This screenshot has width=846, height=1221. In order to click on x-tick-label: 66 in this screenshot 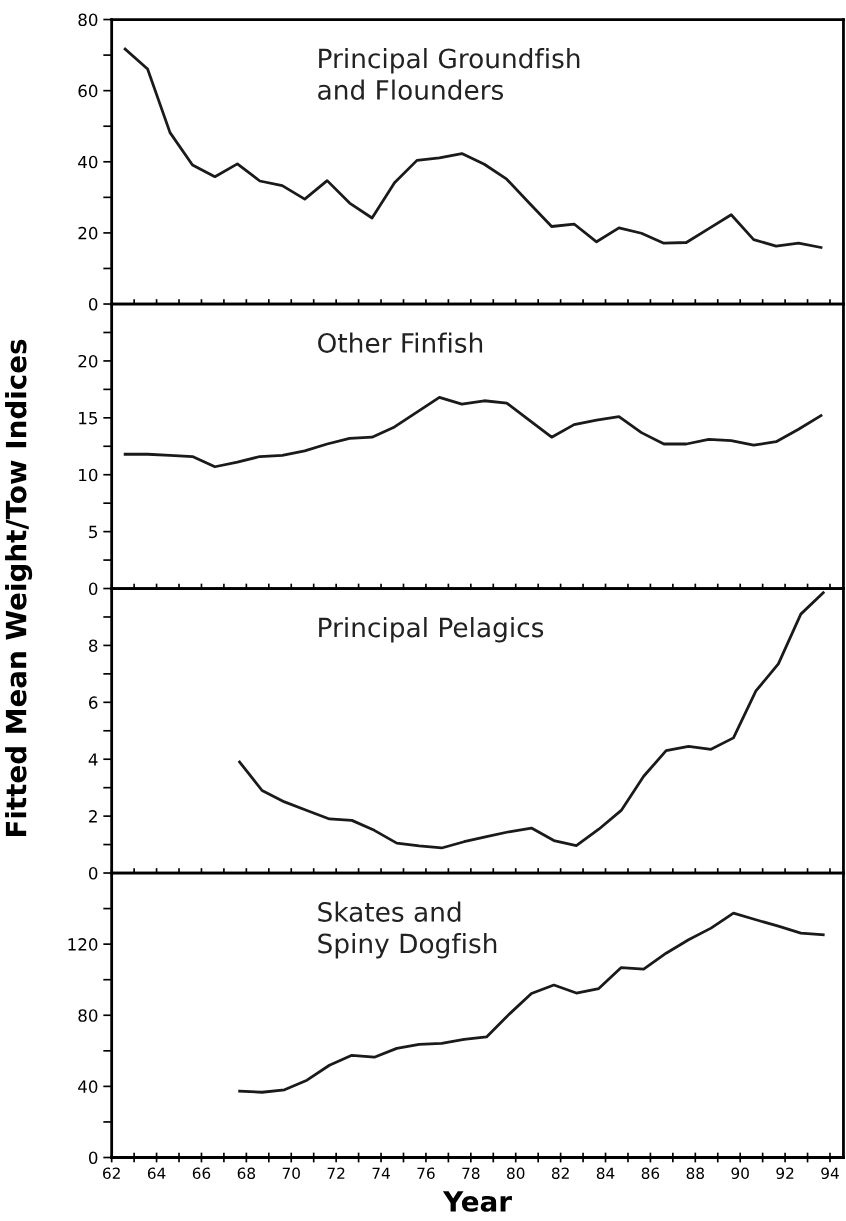, I will do `click(201, 1173)`.